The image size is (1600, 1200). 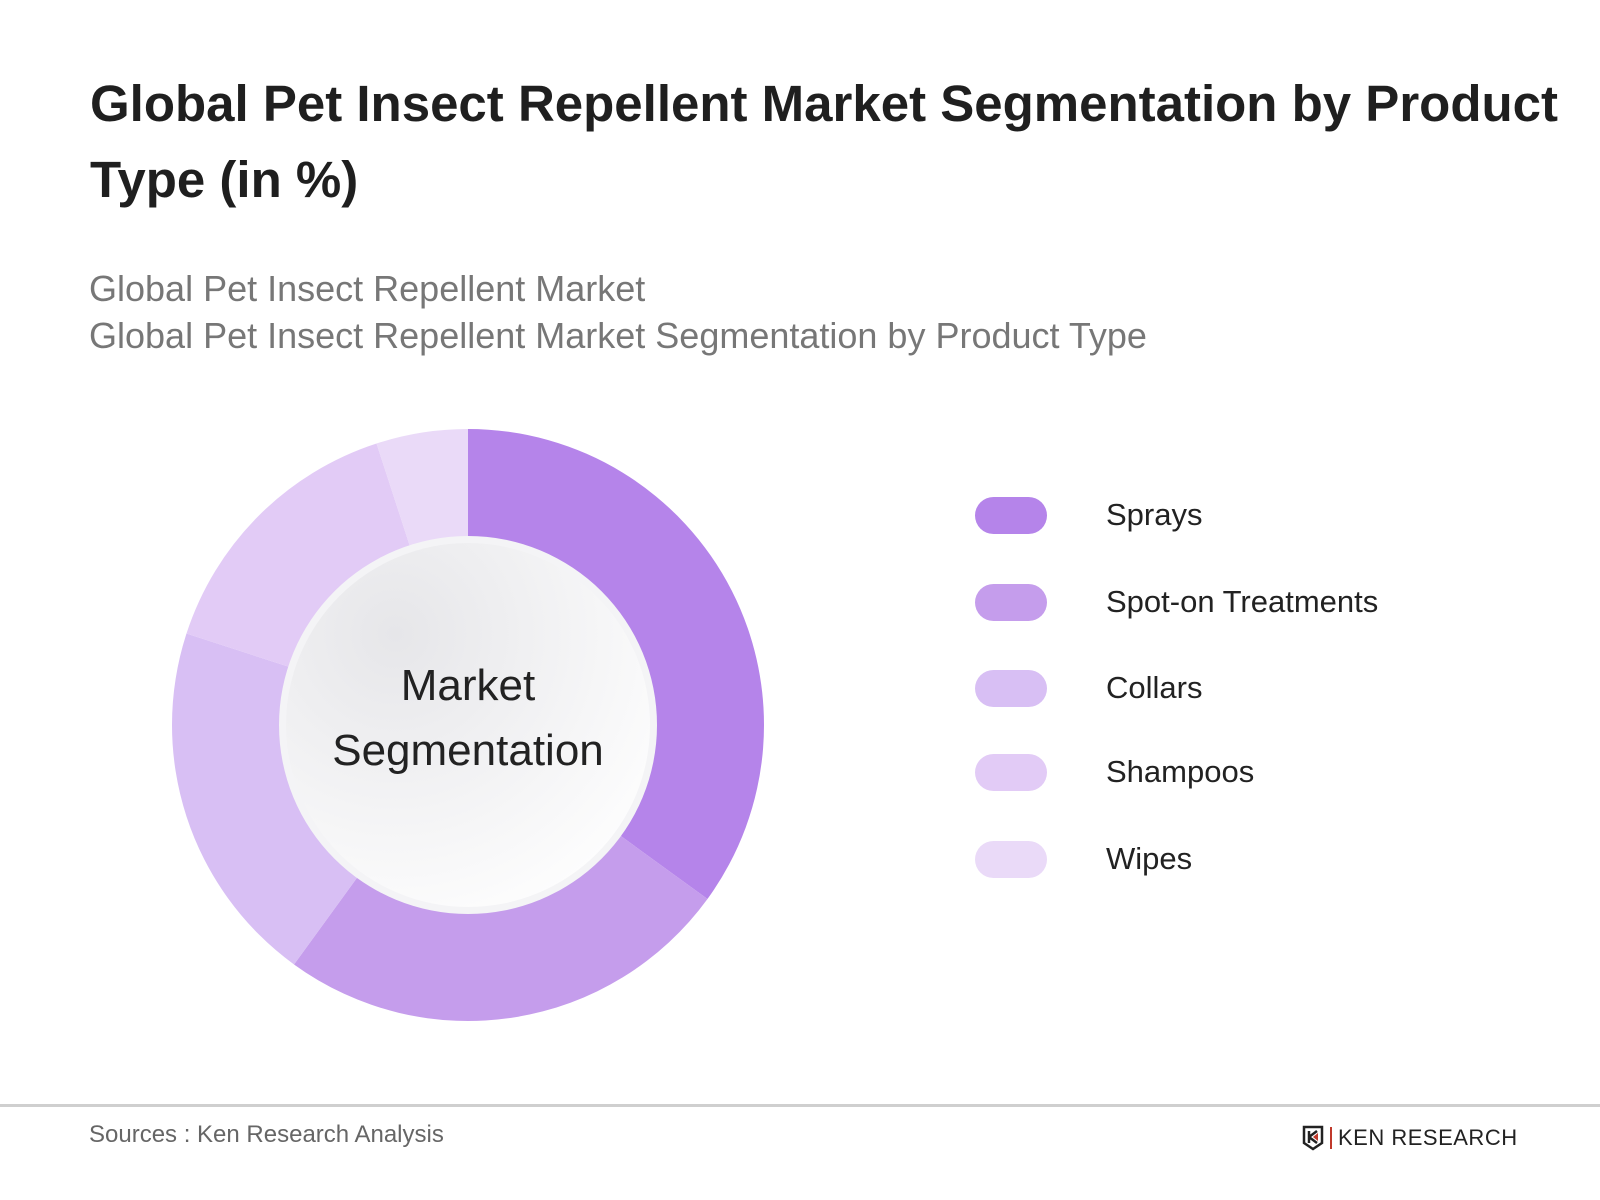 What do you see at coordinates (1428, 1137) in the screenshot?
I see `logo-text: KEN RESEARCH` at bounding box center [1428, 1137].